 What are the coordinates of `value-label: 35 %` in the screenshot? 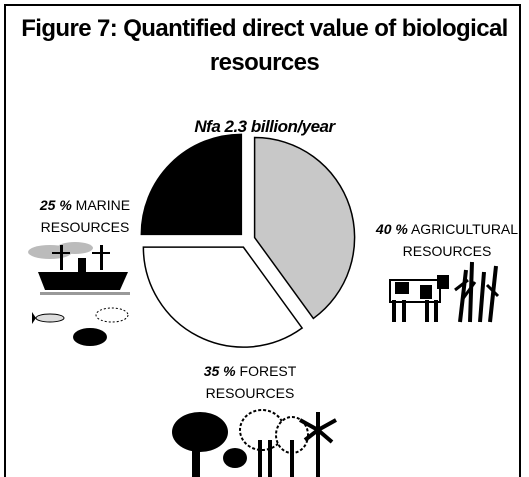 It's located at (219, 371).